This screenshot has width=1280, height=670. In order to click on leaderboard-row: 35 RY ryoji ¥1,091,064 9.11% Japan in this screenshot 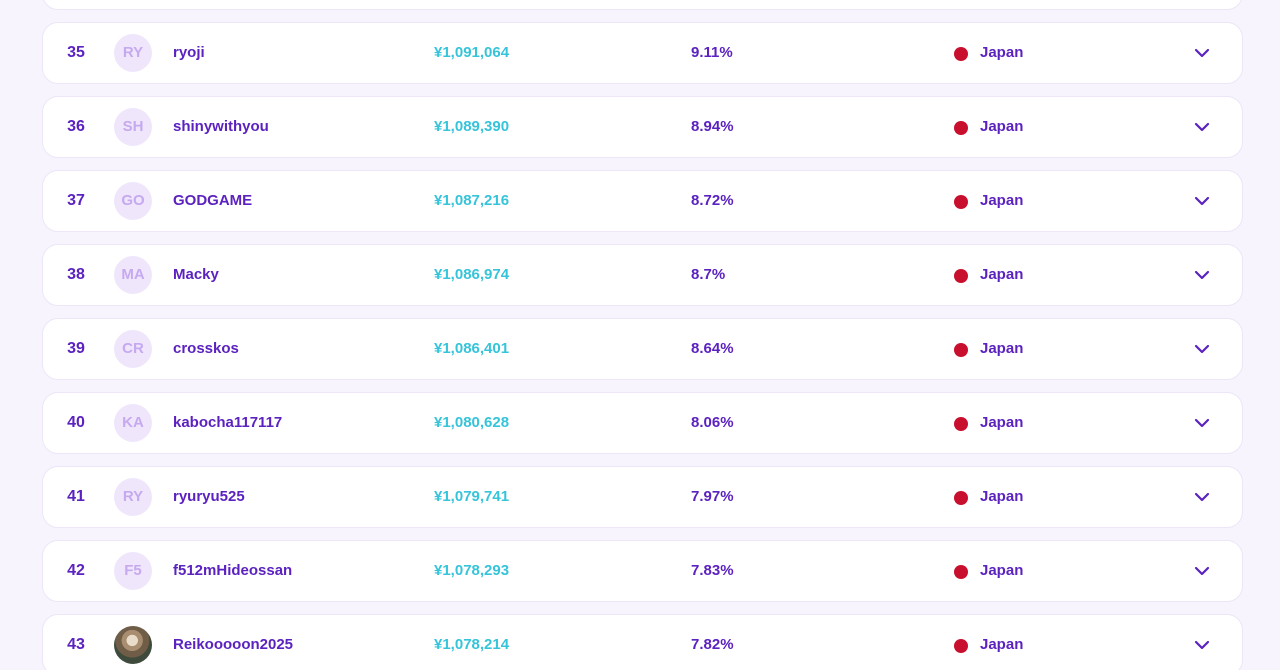, I will do `click(642, 53)`.